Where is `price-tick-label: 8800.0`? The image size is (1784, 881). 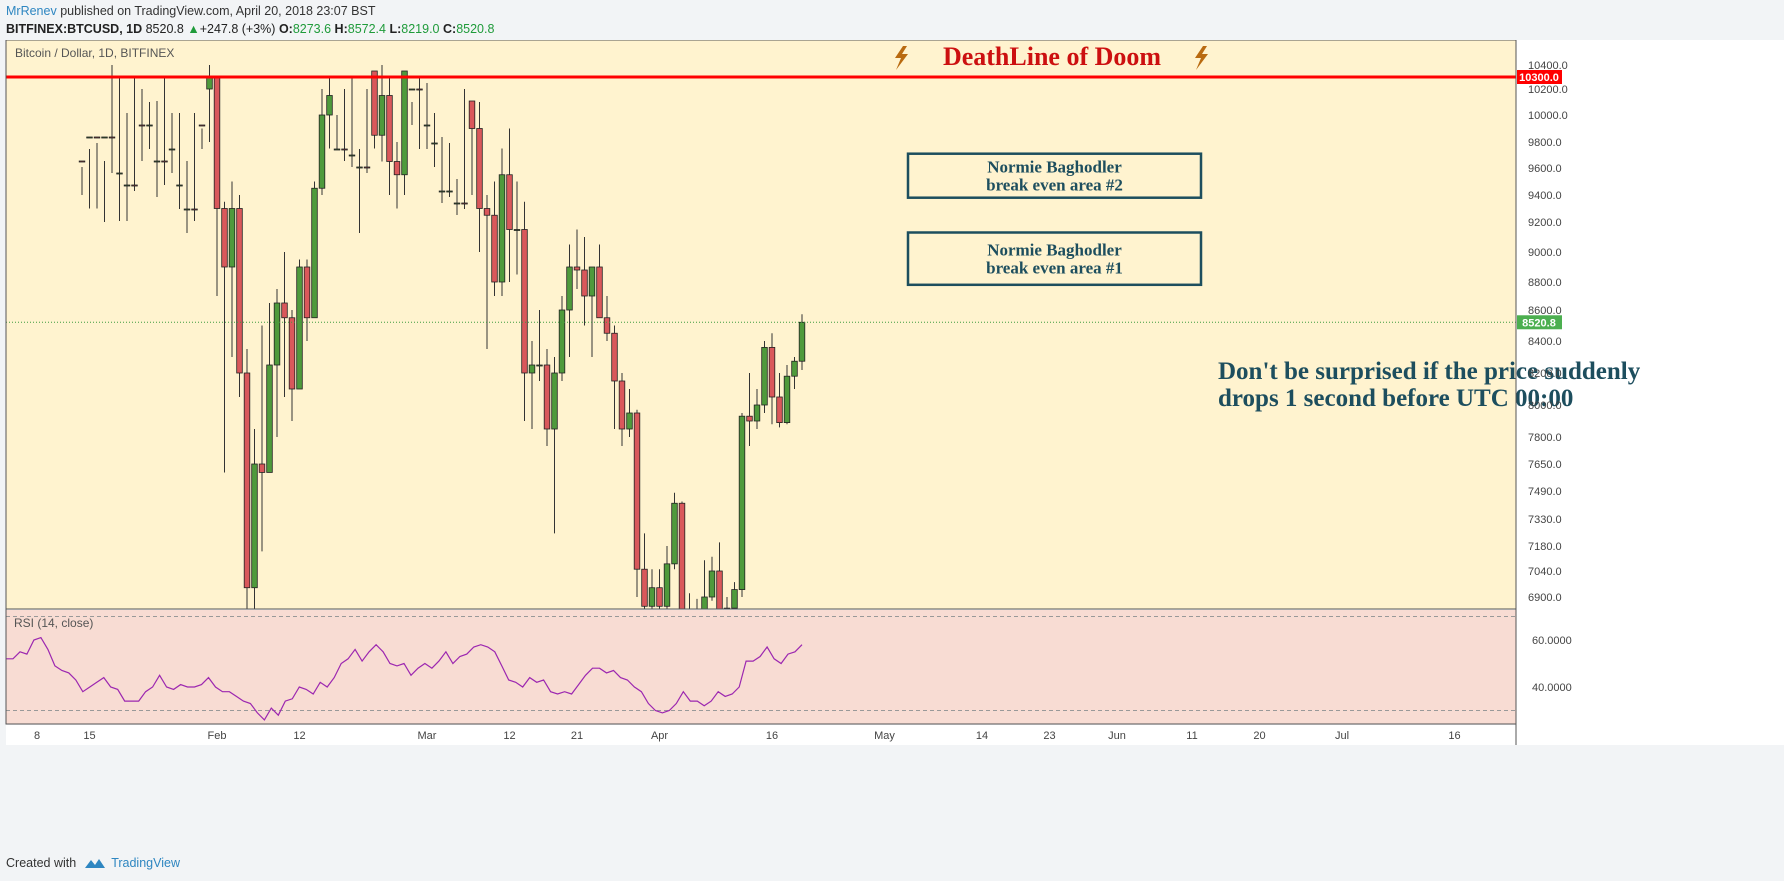
price-tick-label: 8800.0 is located at coordinates (1545, 283).